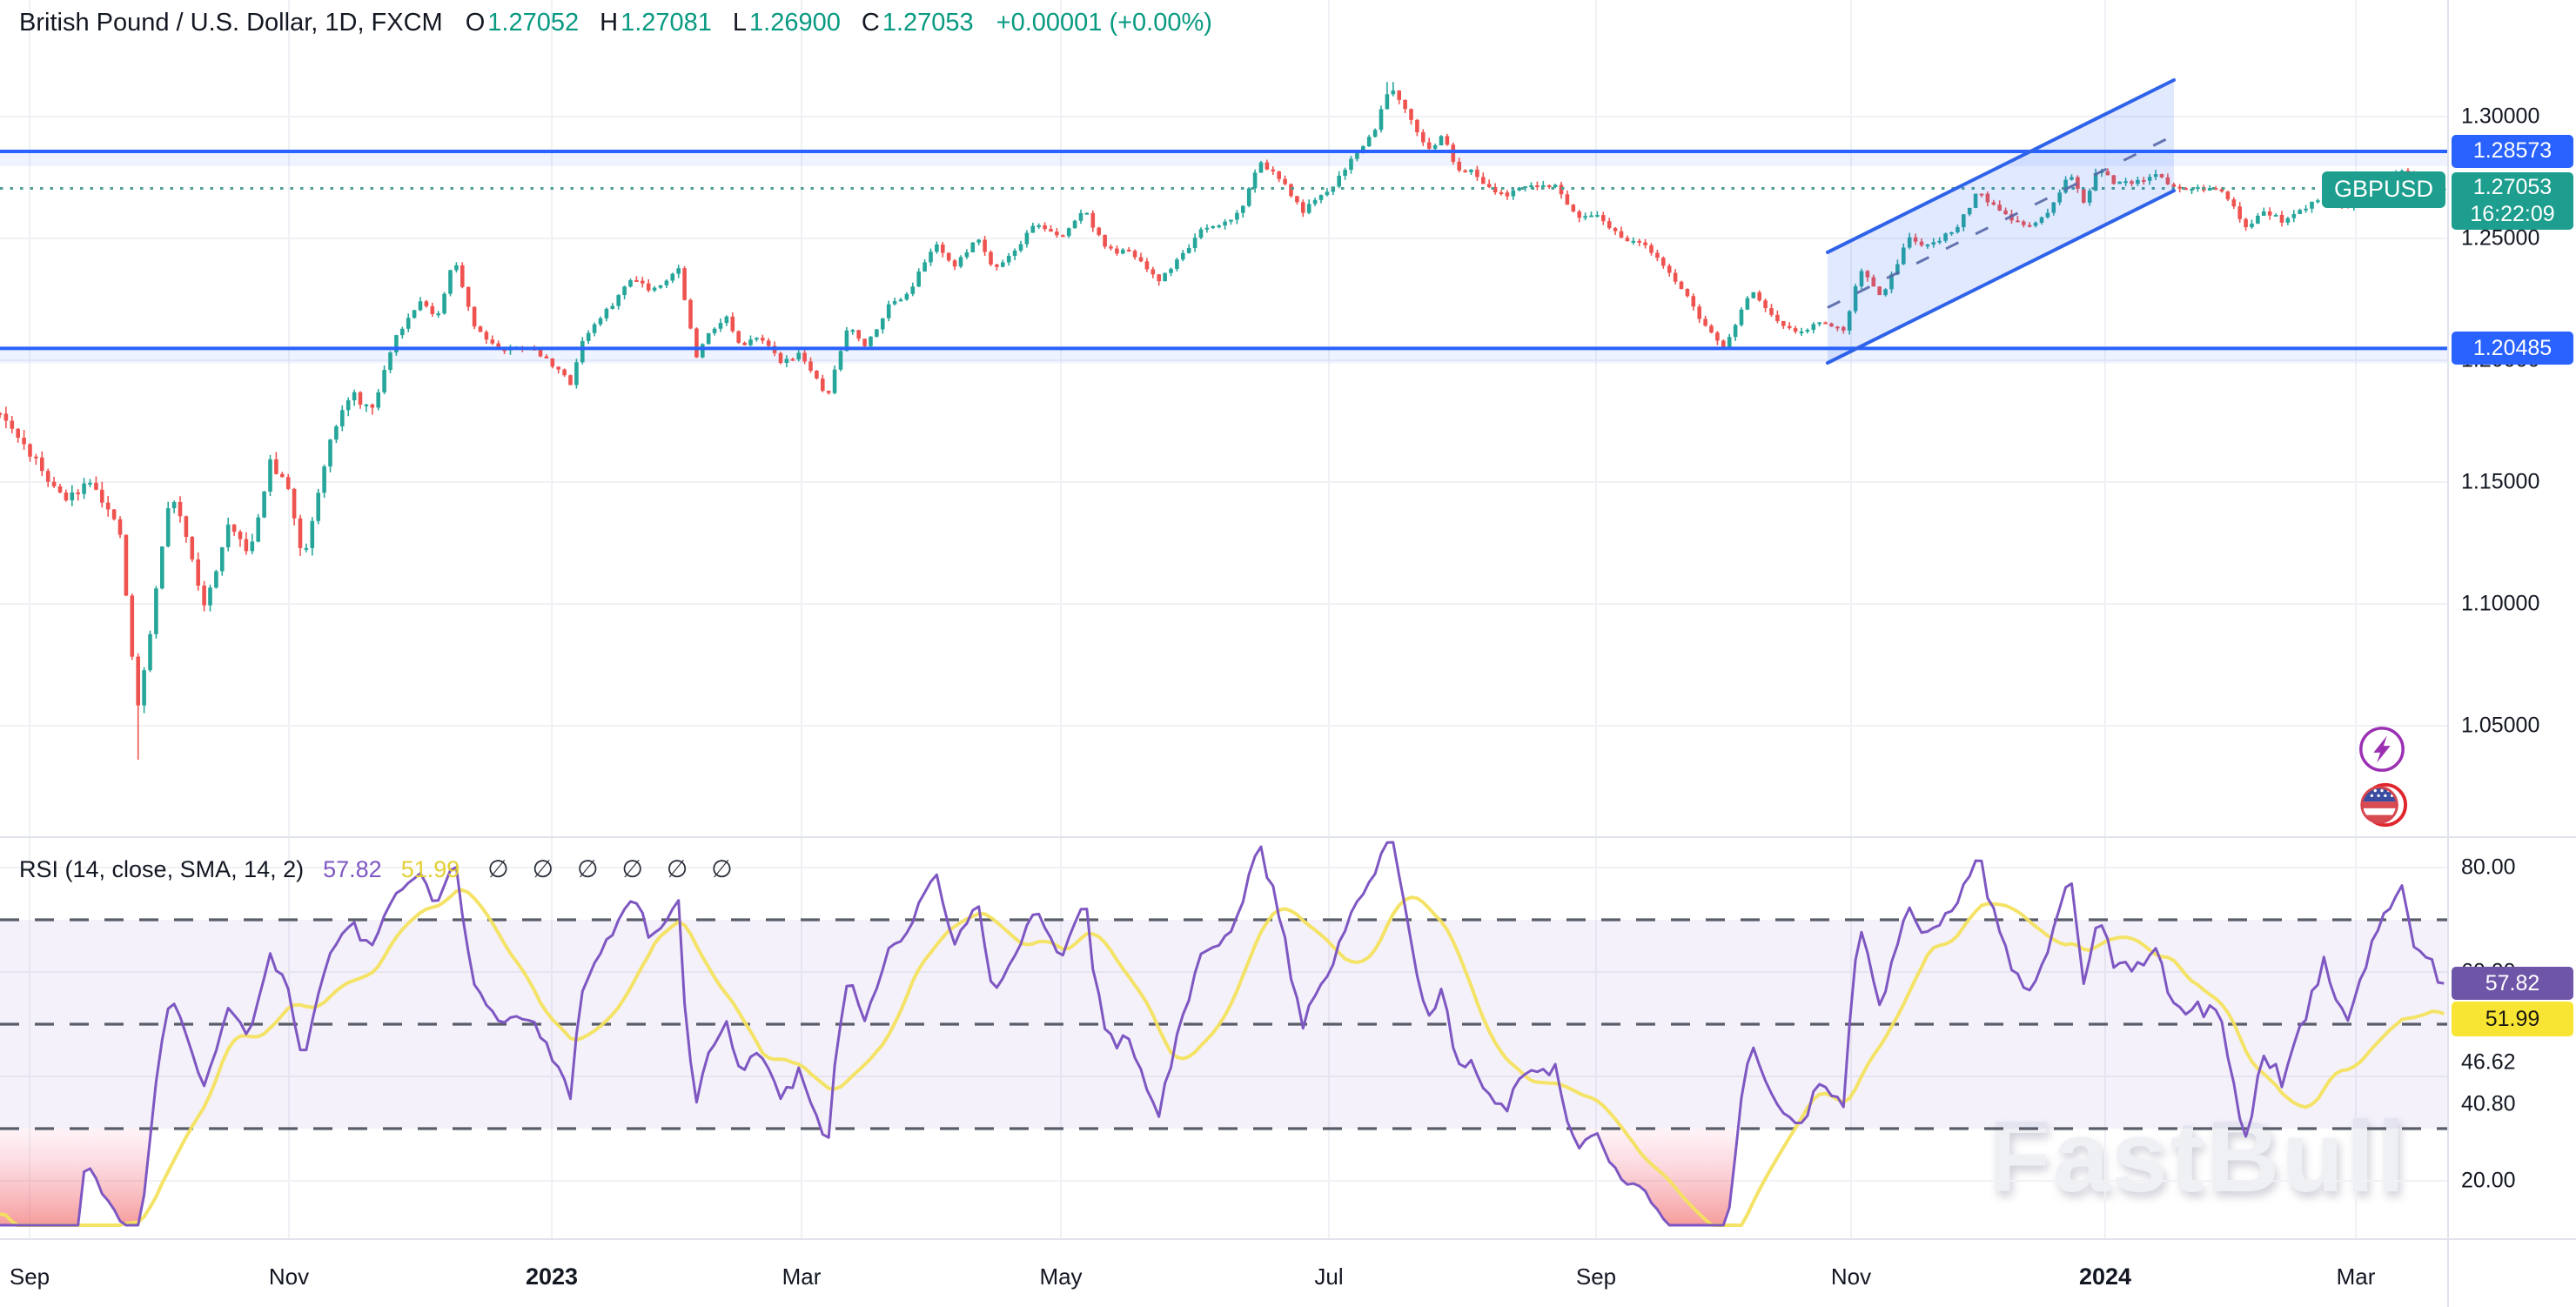 The image size is (2576, 1307). I want to click on last-price-label: 1.27053 16:22:09, so click(2512, 200).